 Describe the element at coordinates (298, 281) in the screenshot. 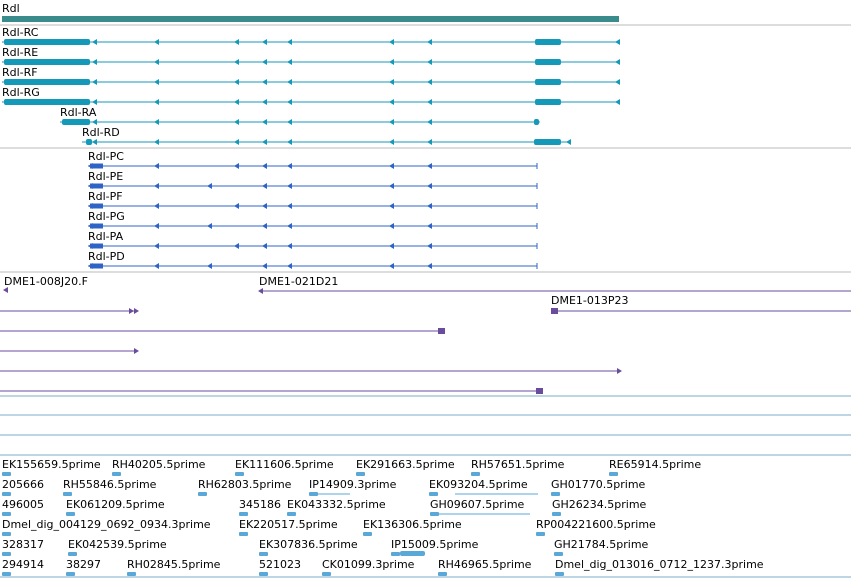

I see `clone-label: DME1-021D21` at that location.